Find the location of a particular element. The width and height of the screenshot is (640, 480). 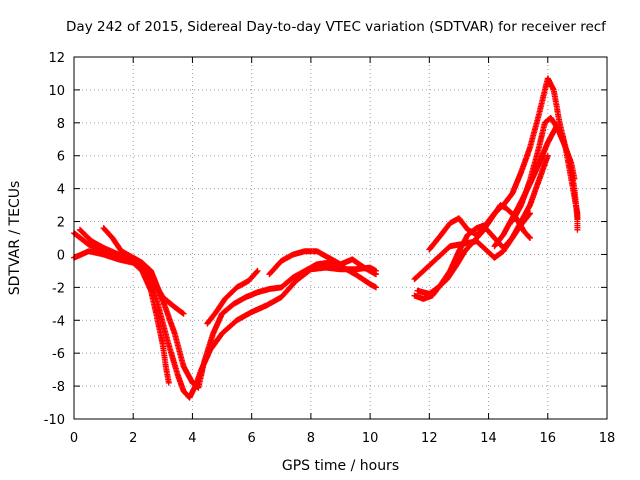

y-tick-label: 12 is located at coordinates (56, 58).